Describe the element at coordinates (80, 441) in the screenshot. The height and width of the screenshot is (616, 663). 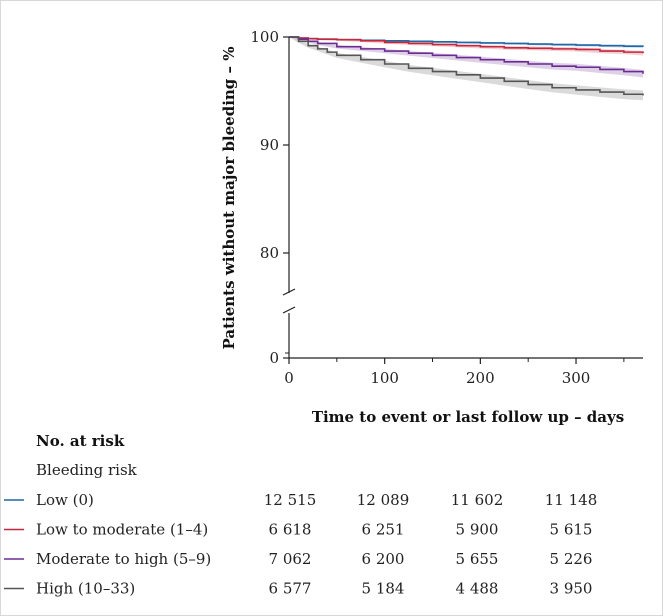
I see `risk-table-heading: No. at risk` at that location.